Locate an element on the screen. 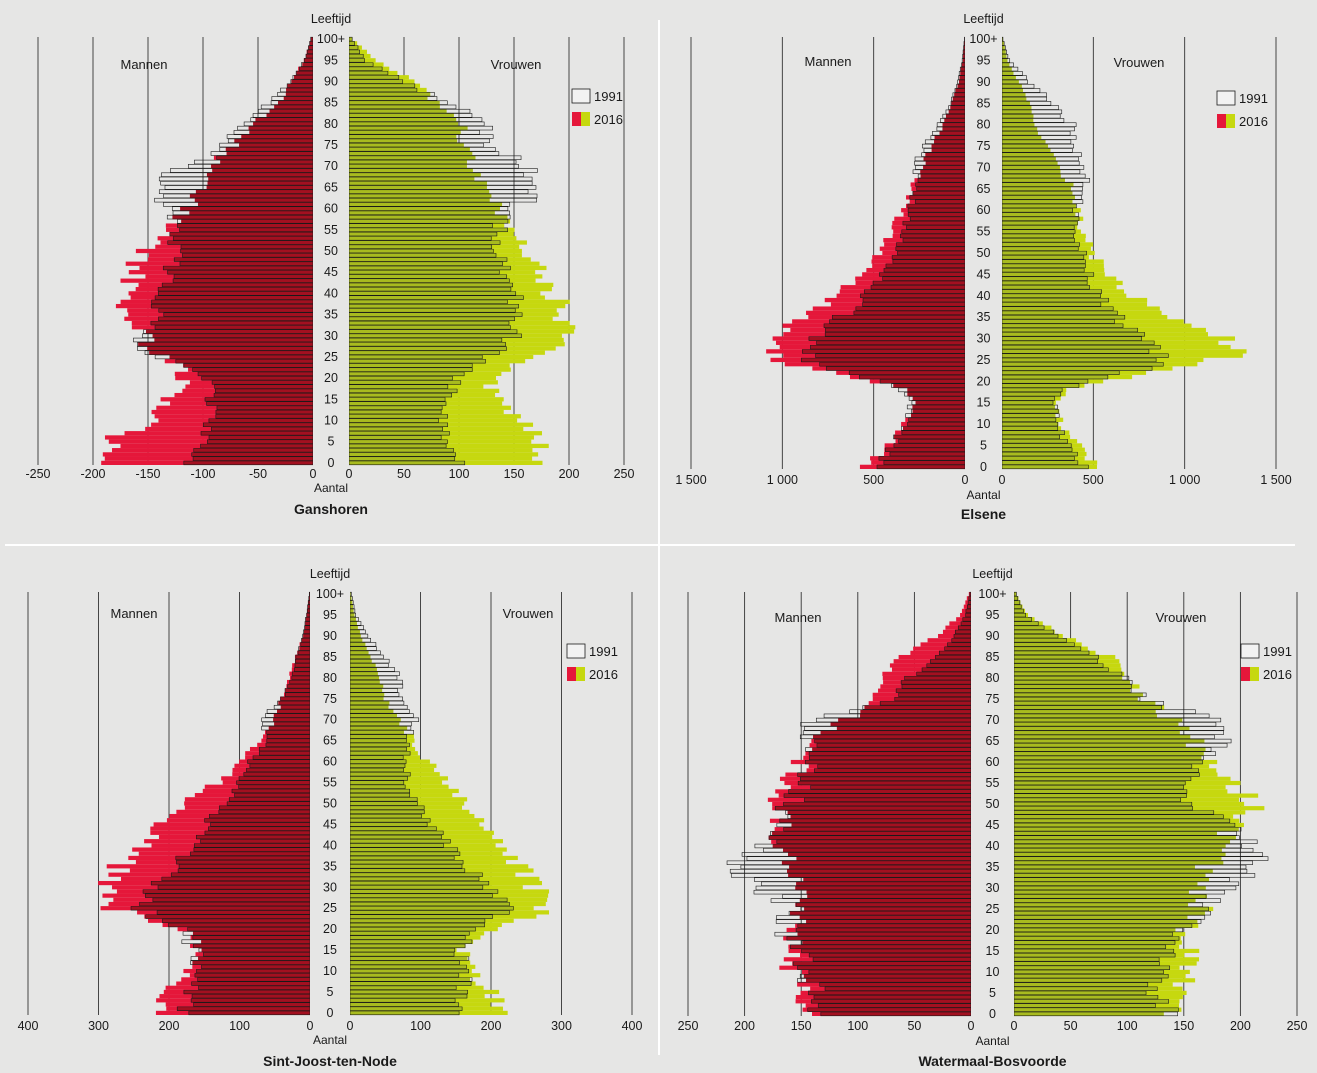 Image resolution: width=1317 pixels, height=1073 pixels. age-tick-label: 40 is located at coordinates (331, 293).